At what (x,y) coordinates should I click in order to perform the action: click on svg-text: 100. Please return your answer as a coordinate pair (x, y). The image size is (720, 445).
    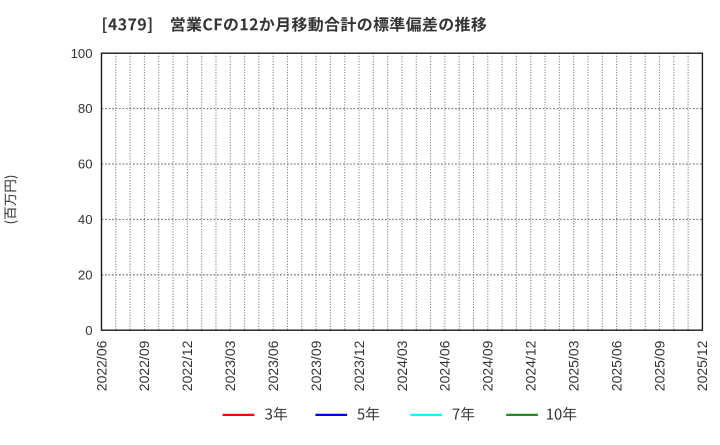
    Looking at the image, I should click on (82, 53).